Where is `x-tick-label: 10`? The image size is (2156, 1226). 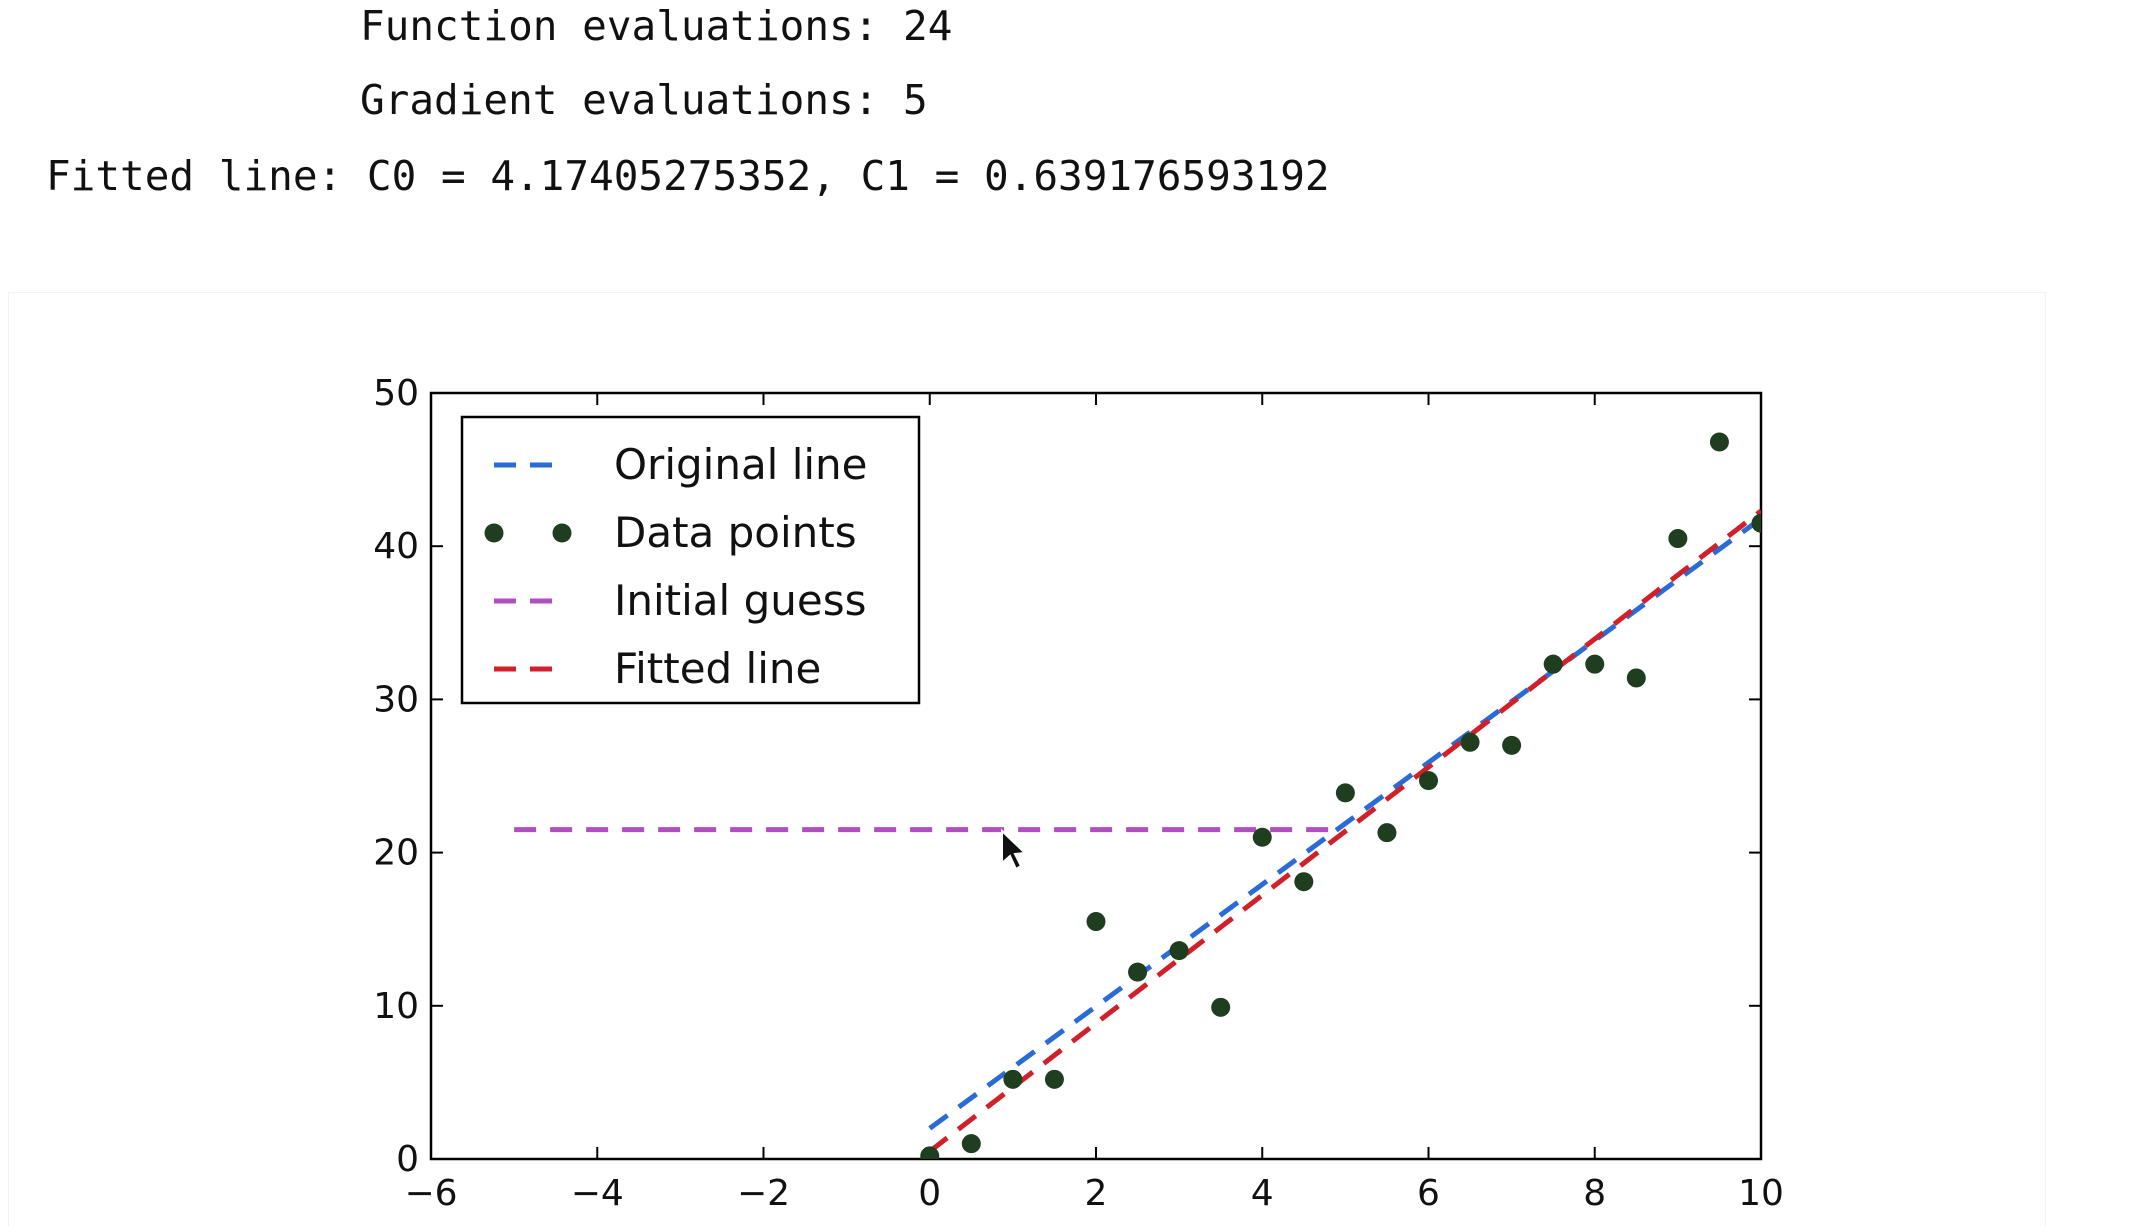 x-tick-label: 10 is located at coordinates (1761, 1193).